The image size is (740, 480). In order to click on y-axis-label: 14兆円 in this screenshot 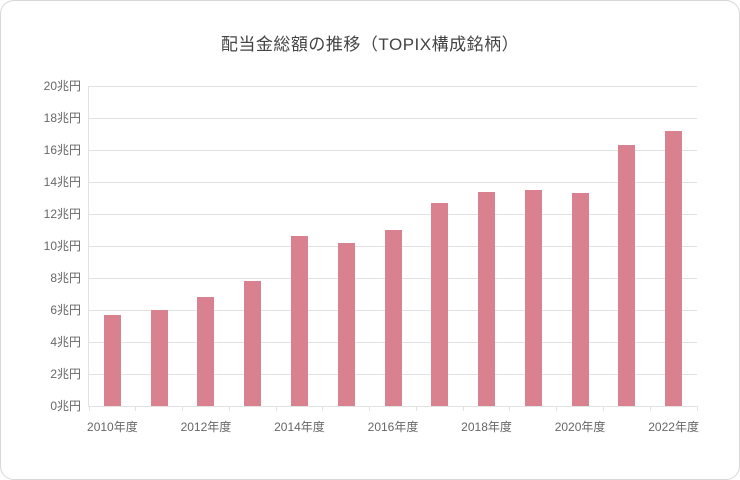, I will do `click(62, 182)`.